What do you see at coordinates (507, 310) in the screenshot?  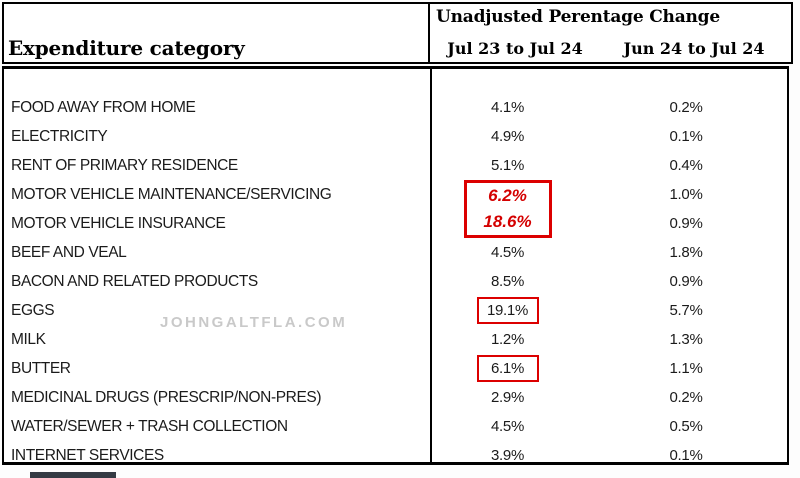 I see `col1-value-cell: 19.1%` at bounding box center [507, 310].